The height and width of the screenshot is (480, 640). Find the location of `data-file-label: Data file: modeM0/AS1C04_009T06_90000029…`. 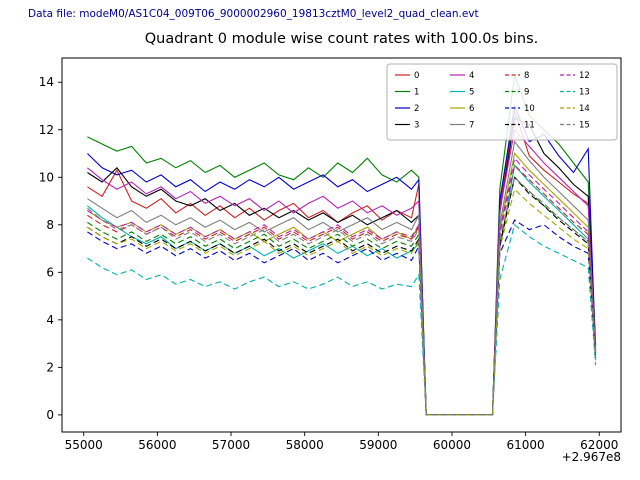

data-file-label: Data file: modeM0/AS1C04_009T06_90000029… is located at coordinates (253, 14).